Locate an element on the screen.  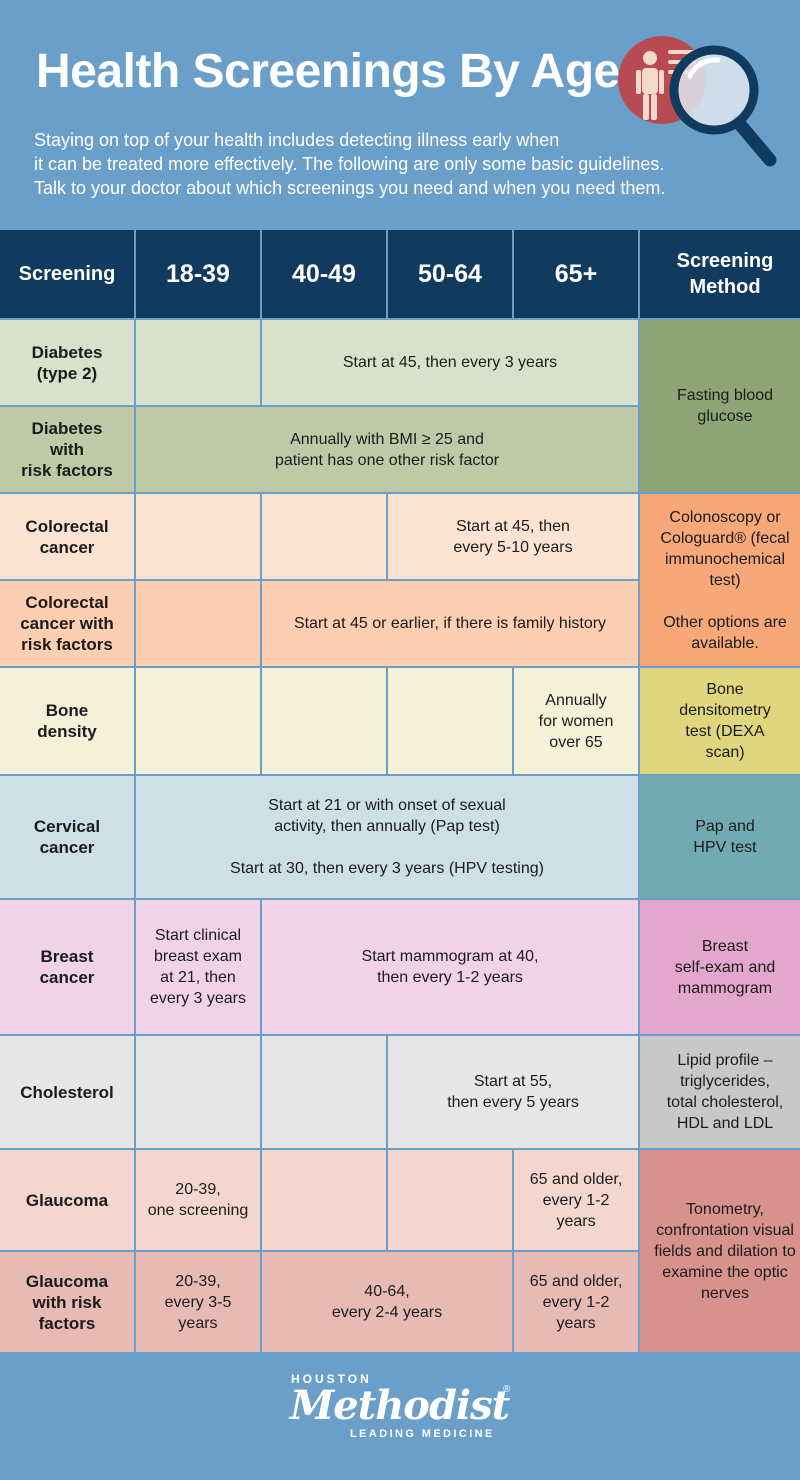
screening-illustration is located at coordinates (697, 101).